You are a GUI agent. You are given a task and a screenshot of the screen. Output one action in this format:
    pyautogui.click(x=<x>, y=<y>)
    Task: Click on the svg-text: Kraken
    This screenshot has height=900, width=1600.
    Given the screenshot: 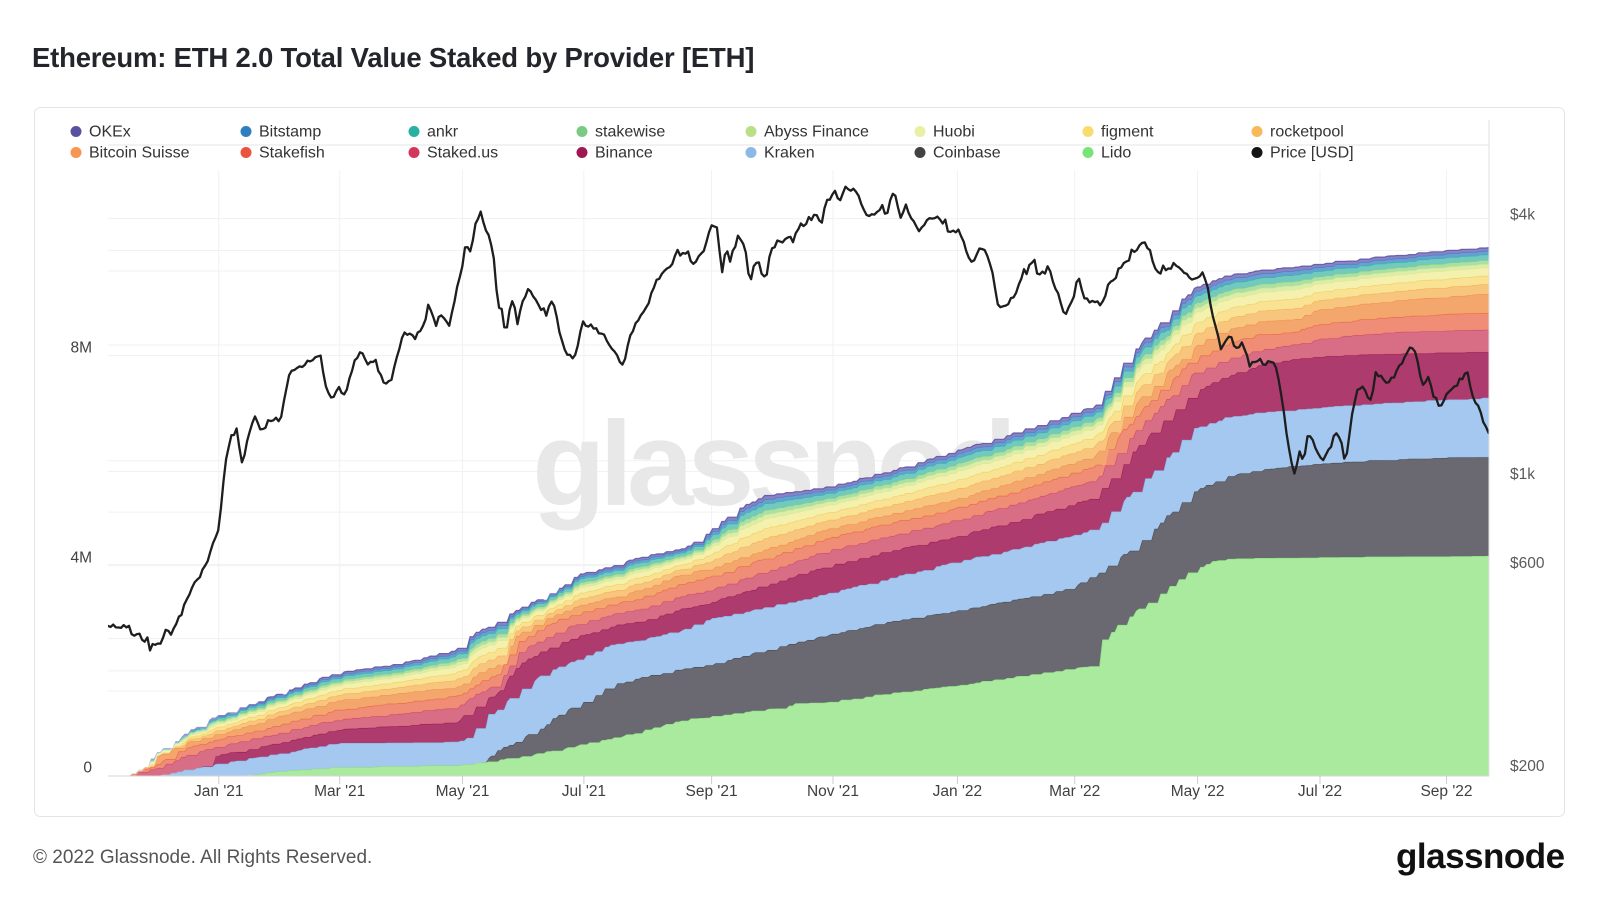 What is the action you would take?
    pyautogui.click(x=789, y=153)
    